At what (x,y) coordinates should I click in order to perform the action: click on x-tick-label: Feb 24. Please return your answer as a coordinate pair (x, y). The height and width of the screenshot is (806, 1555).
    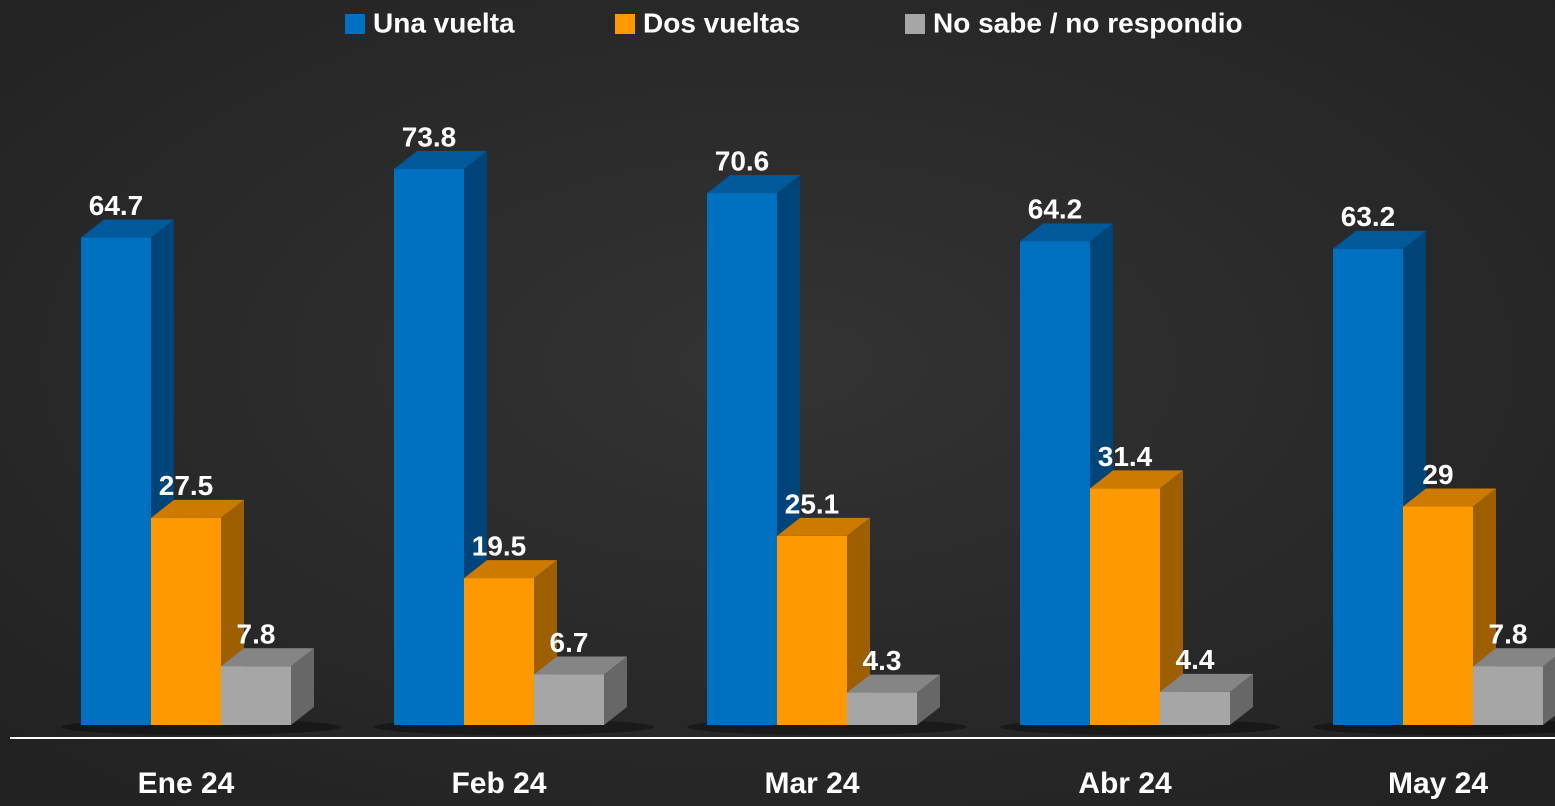
    Looking at the image, I should click on (498, 783).